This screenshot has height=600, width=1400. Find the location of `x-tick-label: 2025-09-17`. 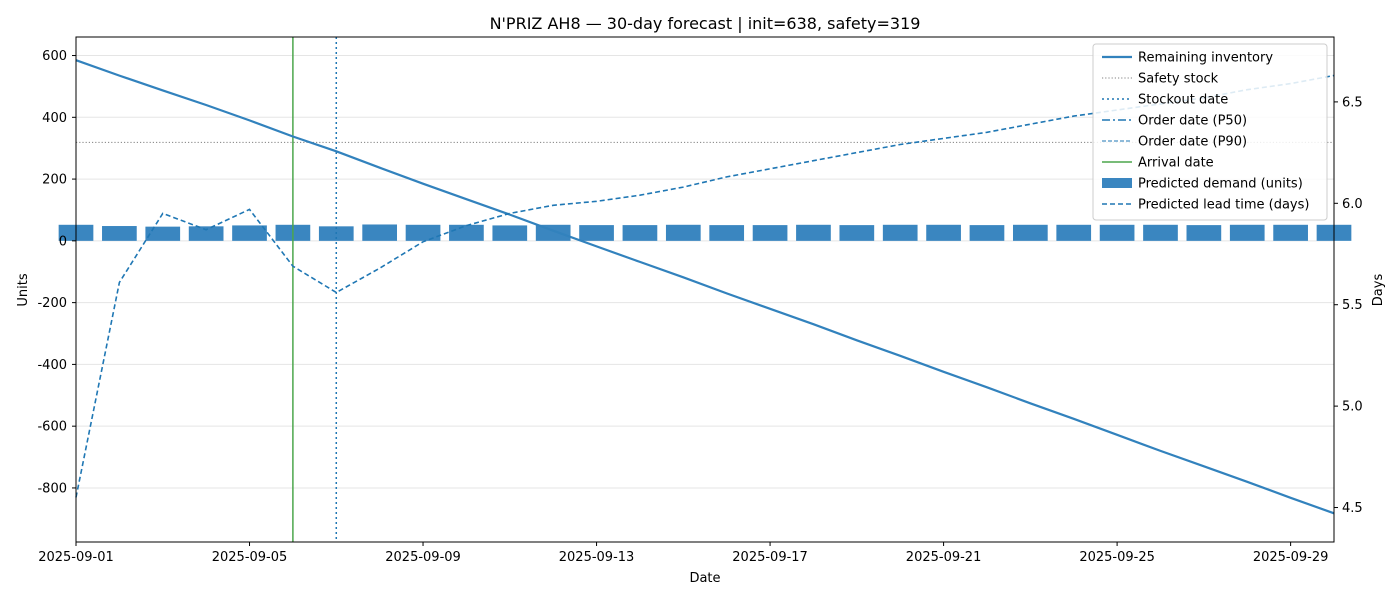

x-tick-label: 2025-09-17 is located at coordinates (770, 557).